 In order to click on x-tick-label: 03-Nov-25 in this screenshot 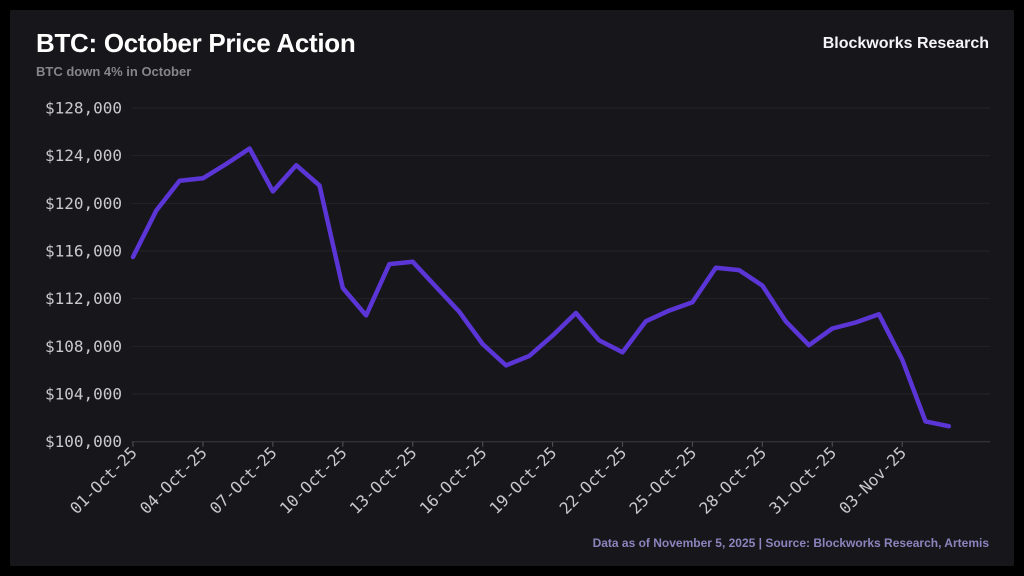, I will do `click(872, 480)`.